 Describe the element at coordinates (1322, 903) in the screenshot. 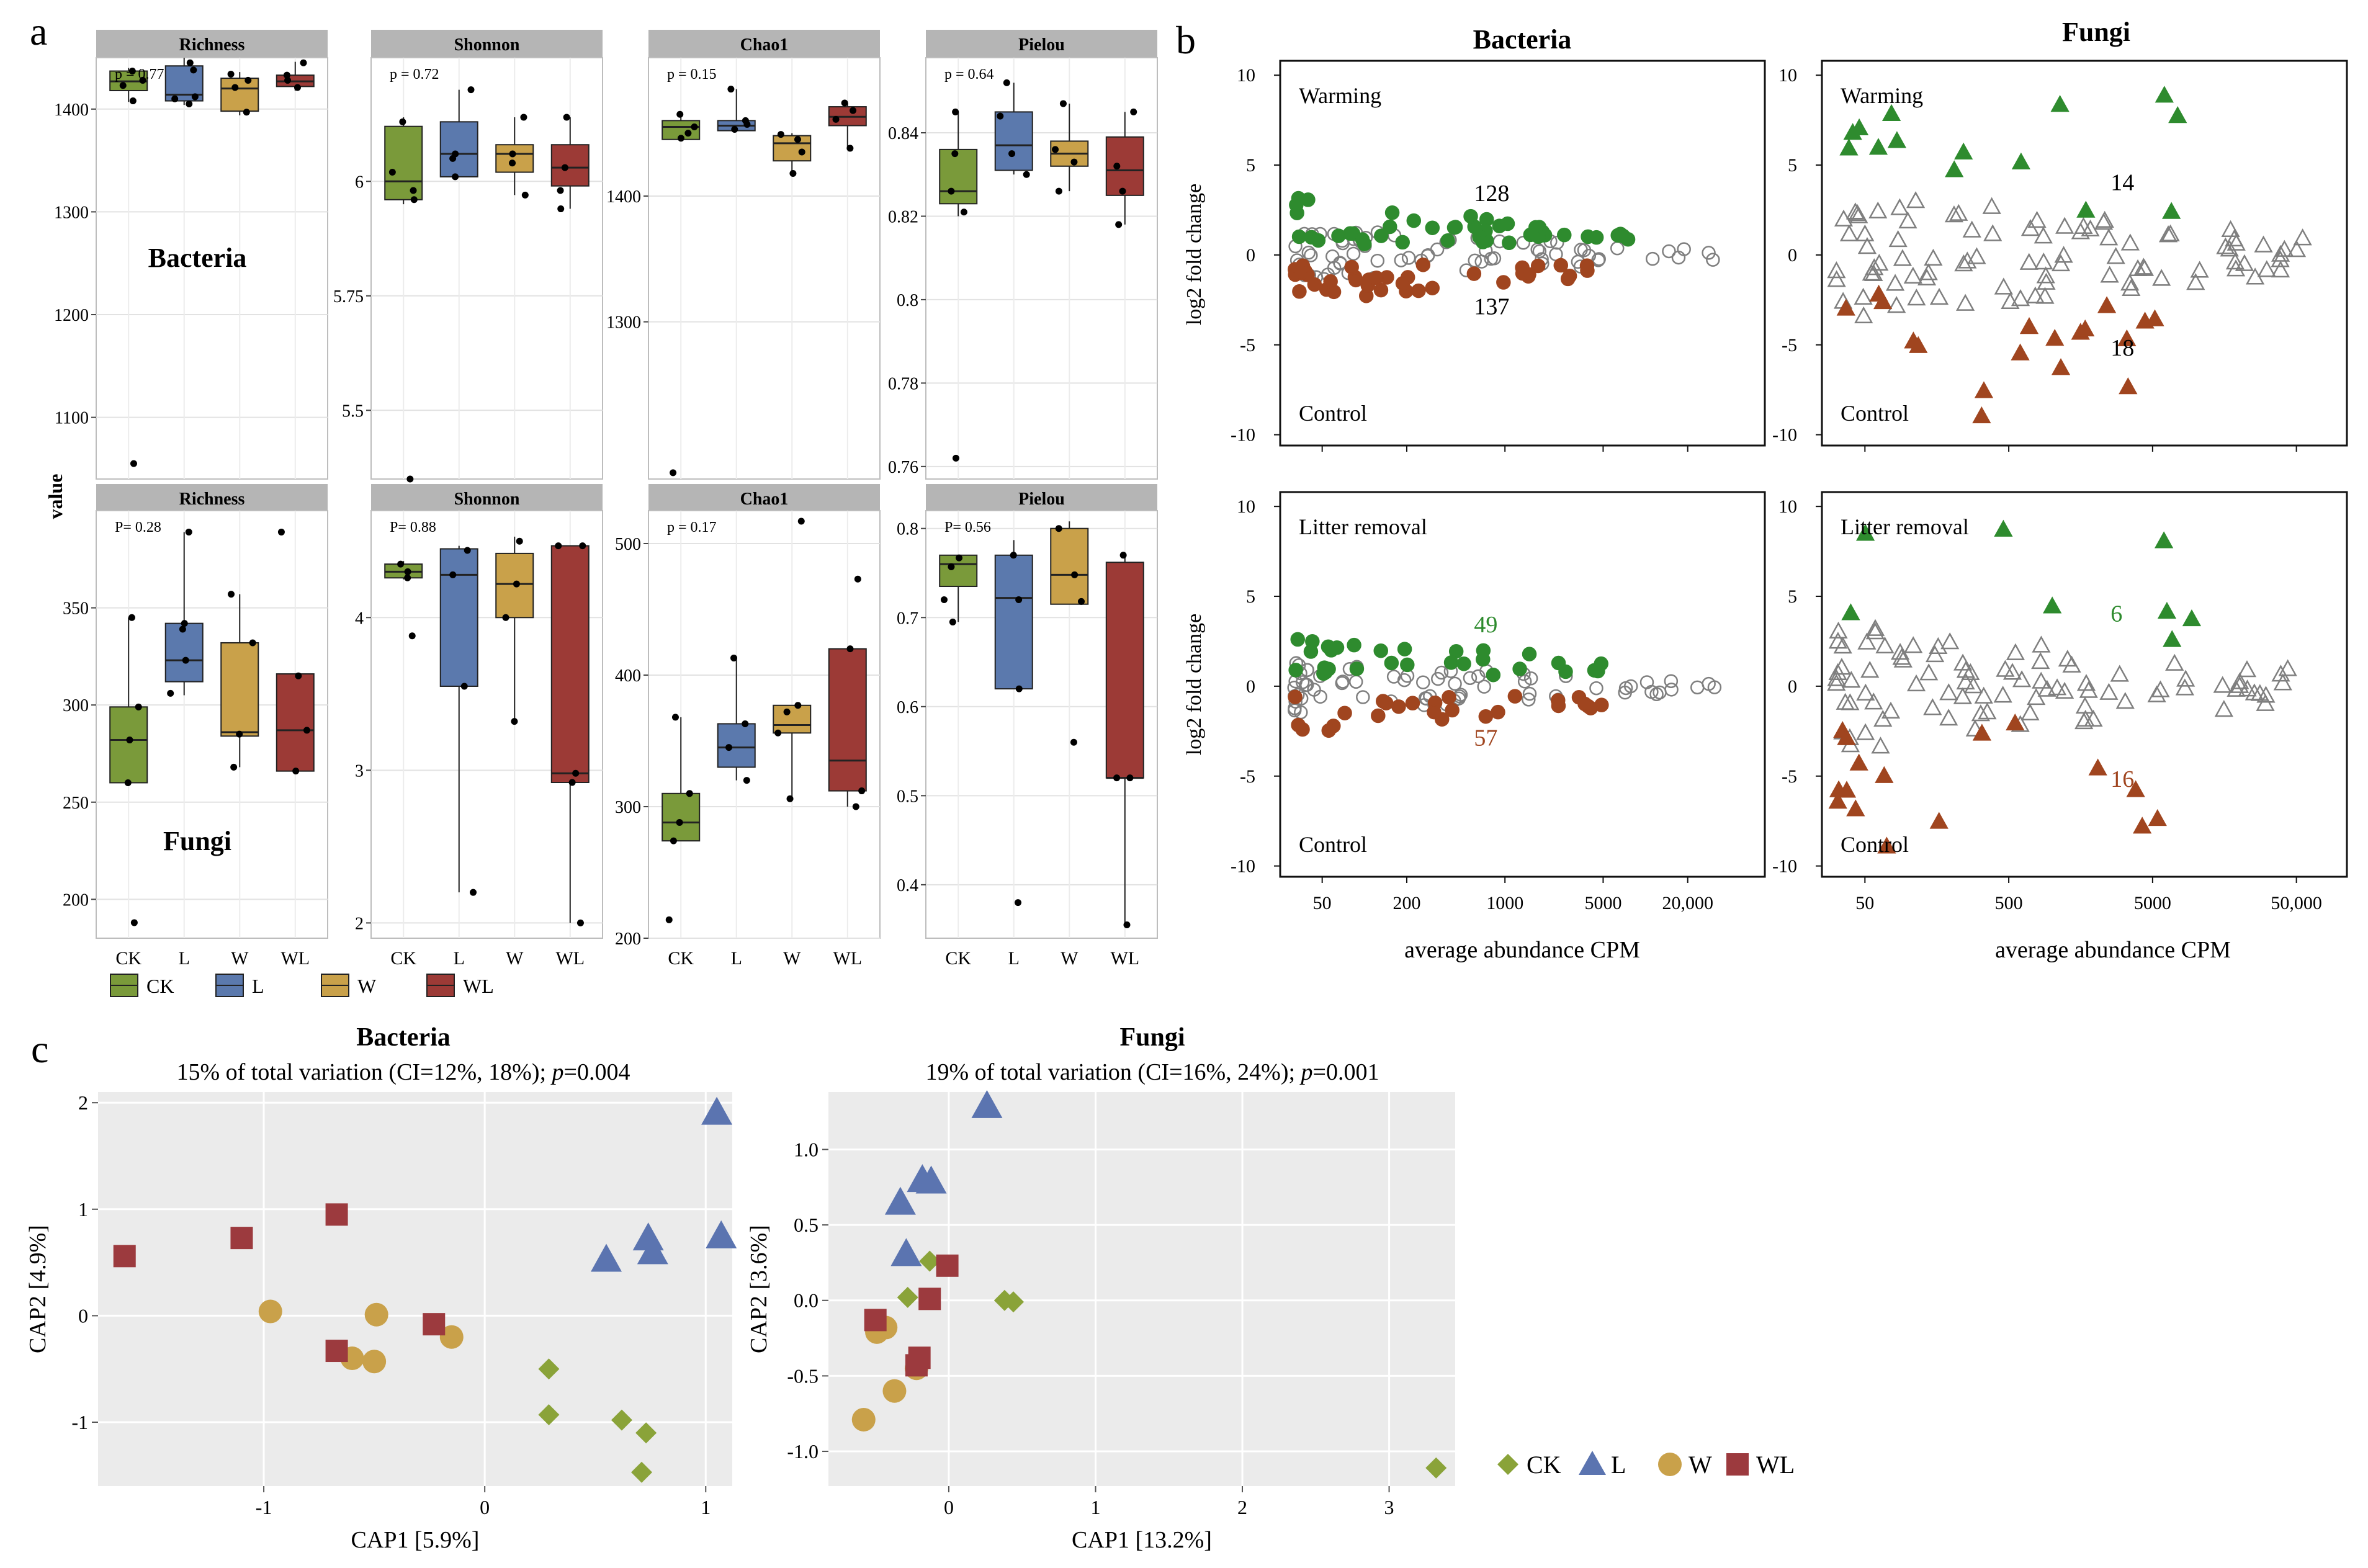

I see `x-tick-label: 50` at that location.